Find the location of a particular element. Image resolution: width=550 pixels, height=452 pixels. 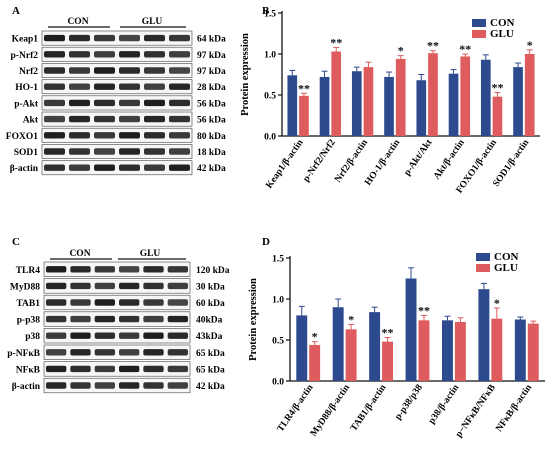

panel-a-row-kda: 80 kDa is located at coordinates (211, 137).